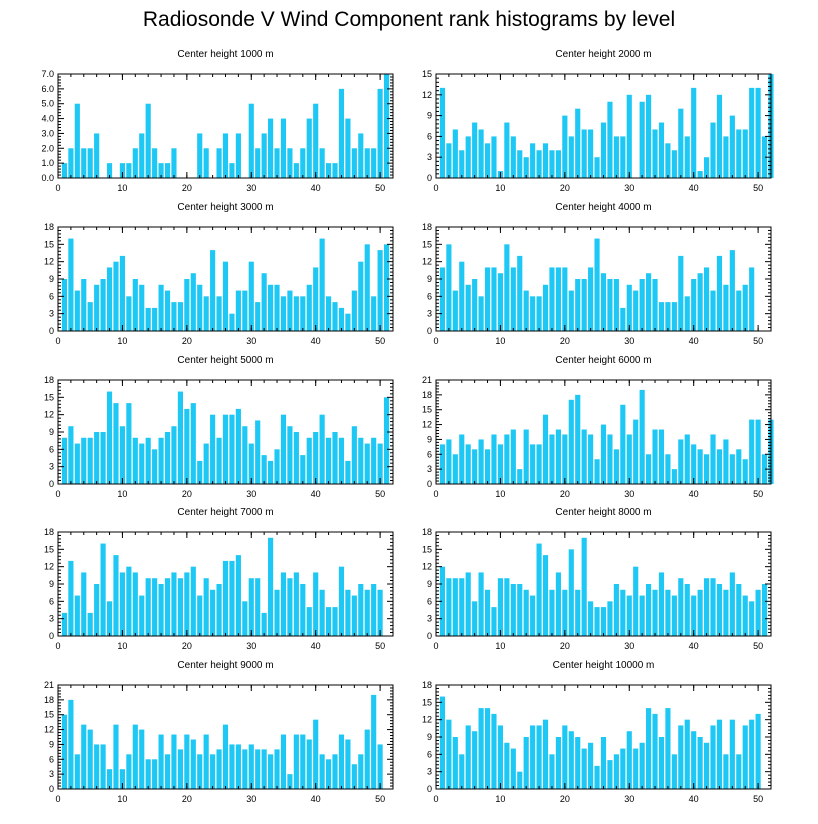 The image size is (818, 824). Describe the element at coordinates (429, 331) in the screenshot. I see `y-tick-label: 0` at that location.